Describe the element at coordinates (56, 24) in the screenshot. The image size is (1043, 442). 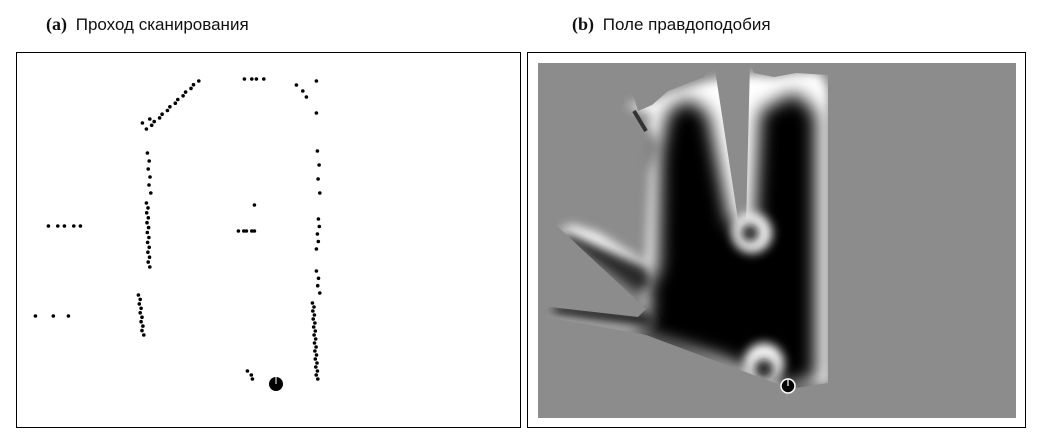
I see `panel-a-tag: (a)` at that location.